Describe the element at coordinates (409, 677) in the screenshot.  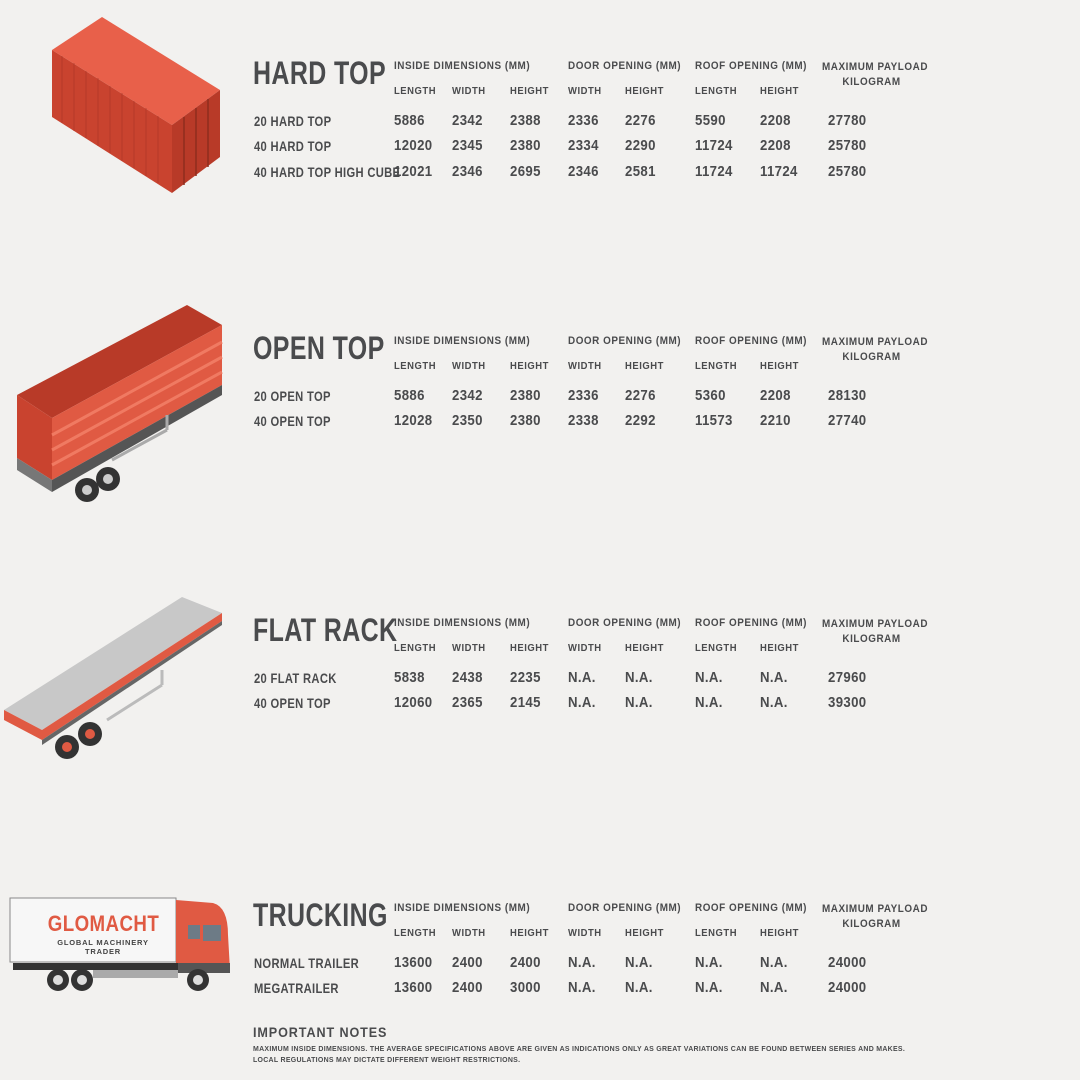
I see `table-cell: 5838` at that location.